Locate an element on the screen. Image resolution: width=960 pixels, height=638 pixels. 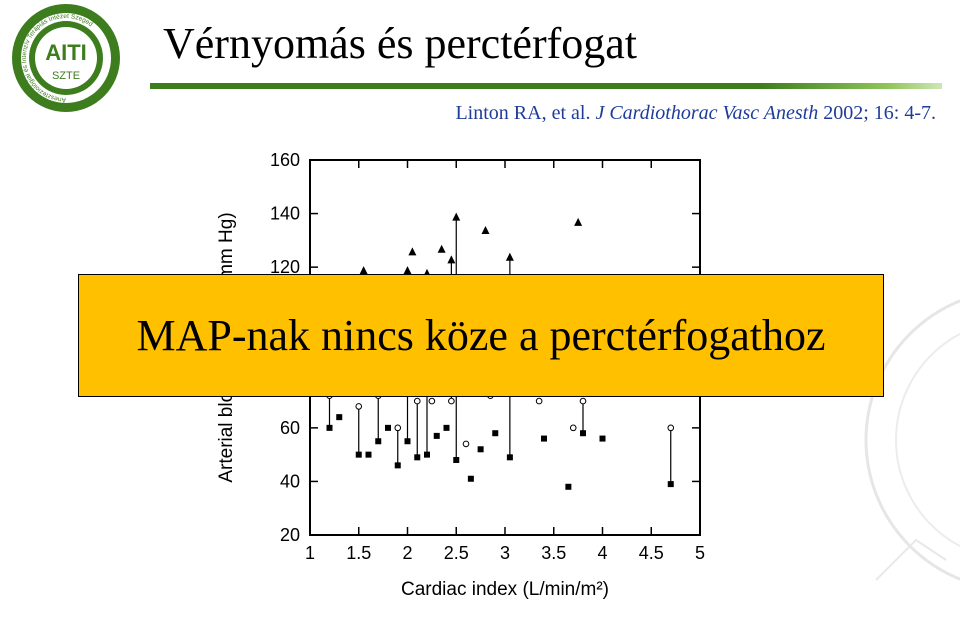
citation-details: 2002; 16: 4-7. is located at coordinates (879, 113).